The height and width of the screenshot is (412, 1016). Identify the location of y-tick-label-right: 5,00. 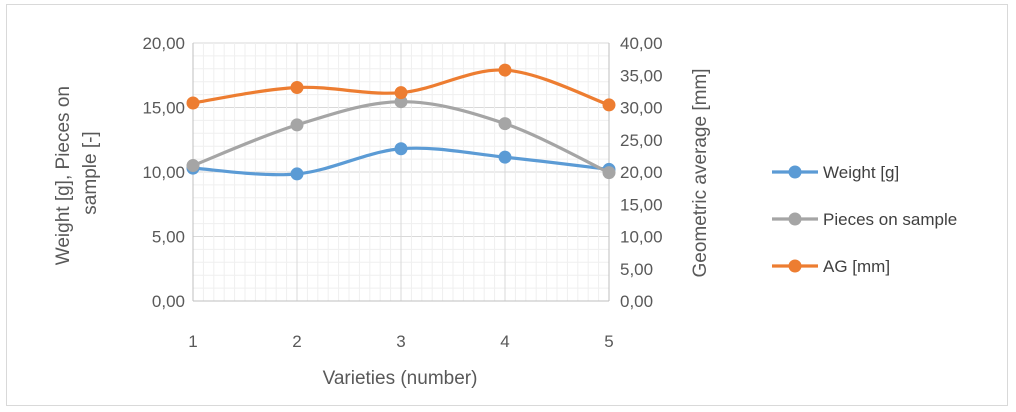
(636, 269).